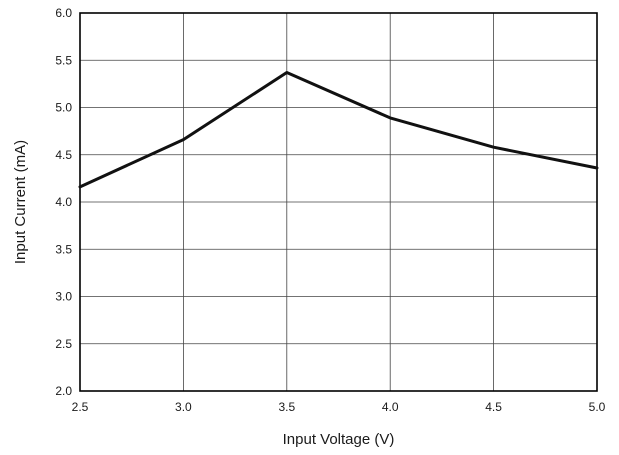 This screenshot has width=619, height=455. I want to click on x-tick-labels: 2.5 3.0 3.5 4.0 4.5 5.0, so click(339, 407).